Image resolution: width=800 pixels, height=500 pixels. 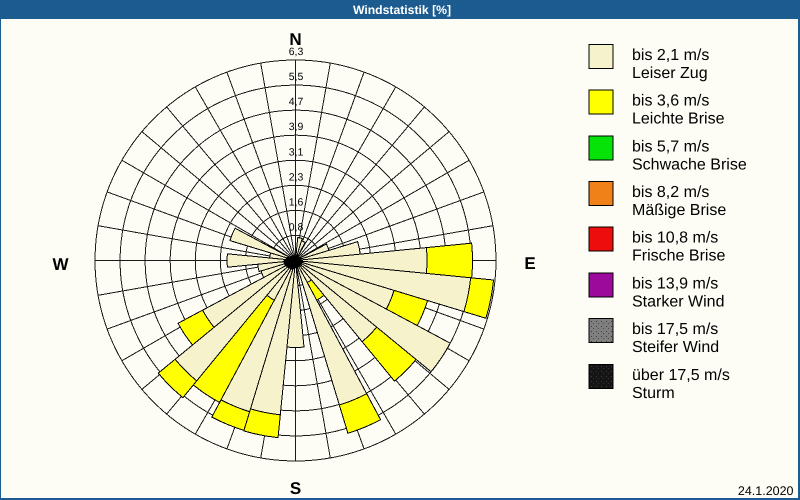 What do you see at coordinates (670, 55) in the screenshot?
I see `svg-text: bis 2,1 m/s` at bounding box center [670, 55].